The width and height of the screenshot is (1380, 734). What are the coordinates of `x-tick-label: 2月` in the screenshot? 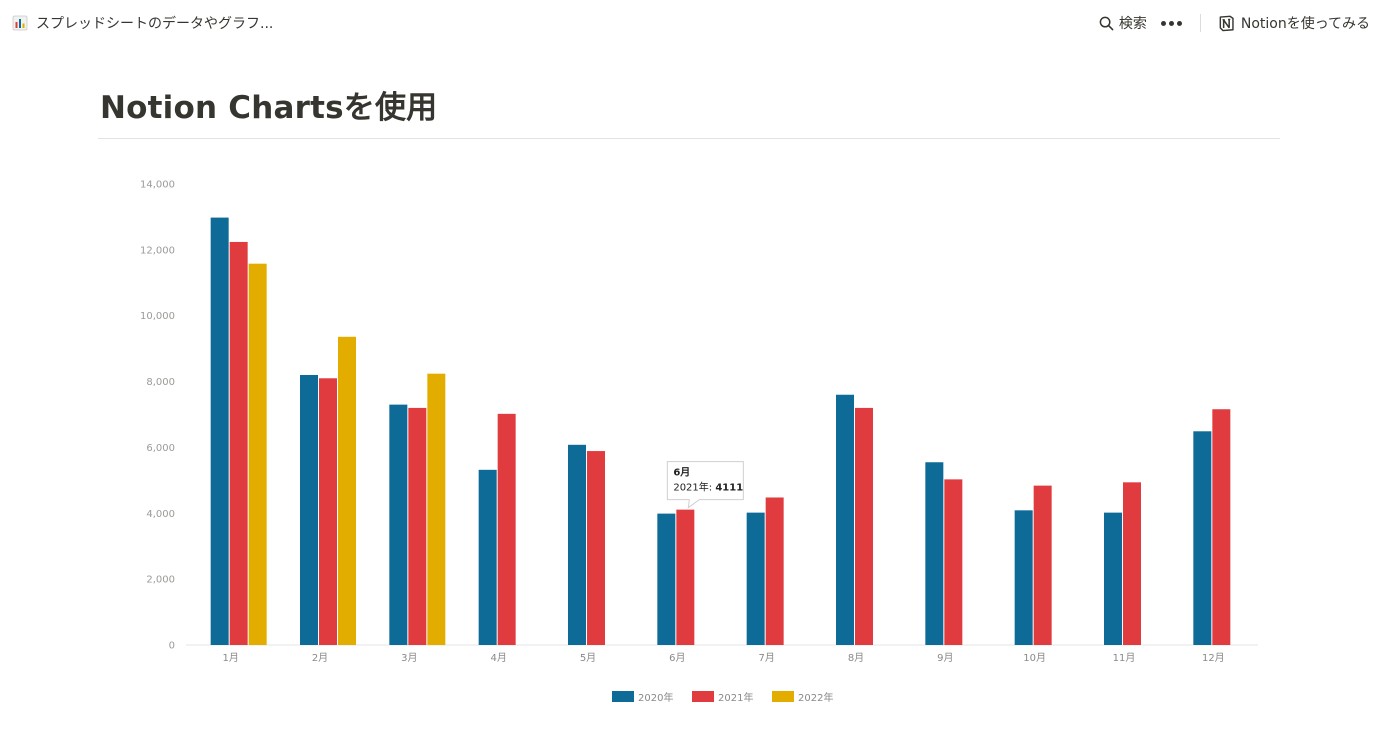 It's located at (320, 658).